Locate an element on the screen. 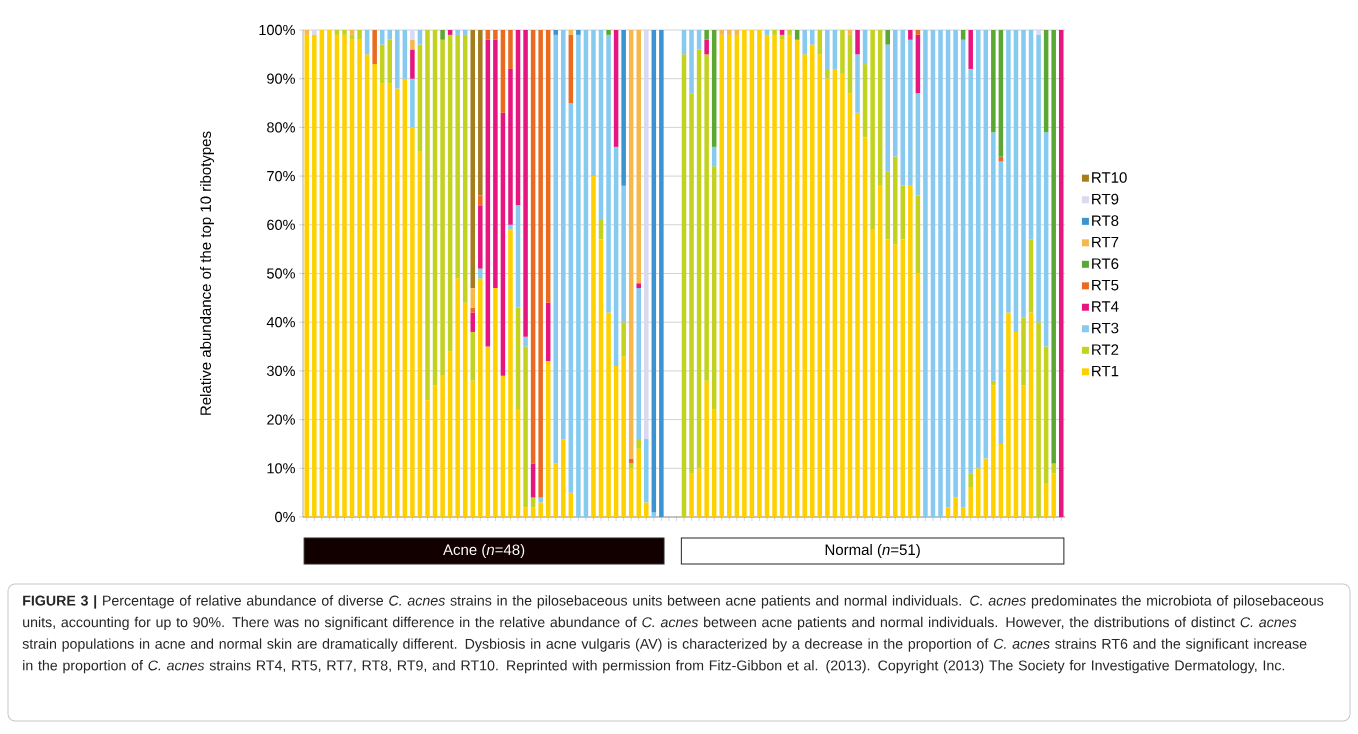 This screenshot has height=734, width=1358. legend-label: RT1 is located at coordinates (1105, 371).